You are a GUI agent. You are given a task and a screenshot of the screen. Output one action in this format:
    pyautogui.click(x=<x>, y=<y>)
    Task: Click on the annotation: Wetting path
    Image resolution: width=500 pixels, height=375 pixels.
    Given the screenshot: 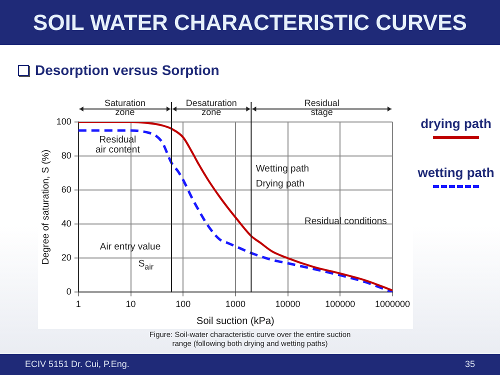 What is the action you would take?
    pyautogui.click(x=283, y=168)
    